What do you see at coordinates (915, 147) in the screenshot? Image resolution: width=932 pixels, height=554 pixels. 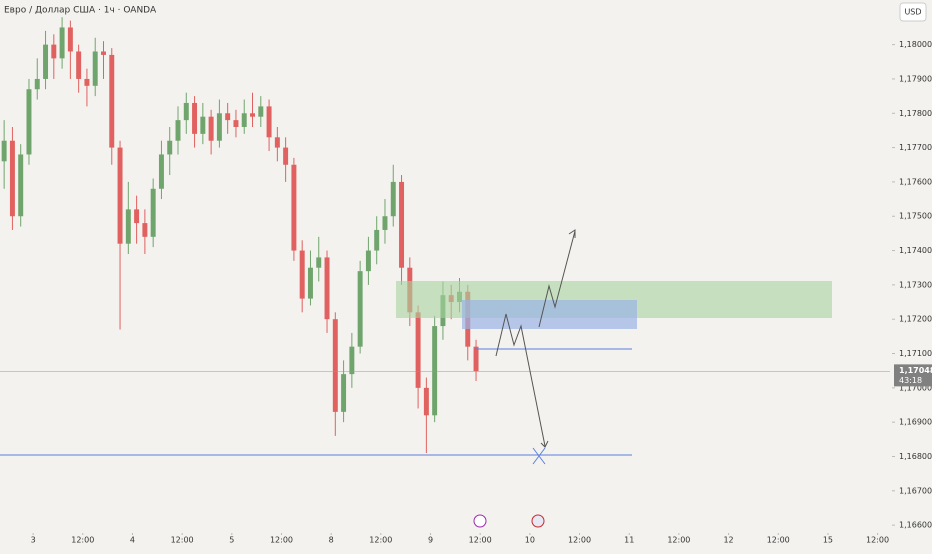 I see `y-tick-label: 1,17700` at bounding box center [915, 147].